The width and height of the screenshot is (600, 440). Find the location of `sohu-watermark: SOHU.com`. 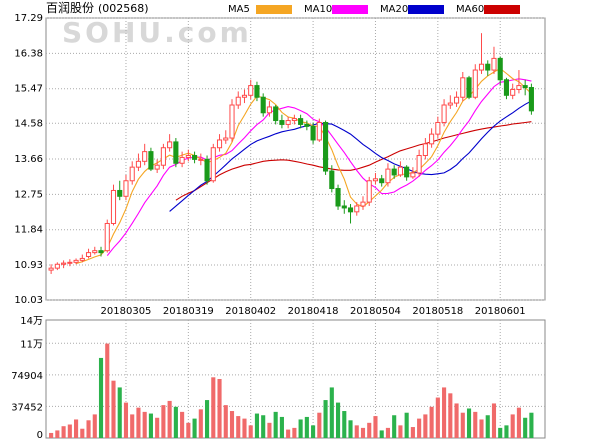

sohu-watermark: SOHU.com is located at coordinates (157, 32).